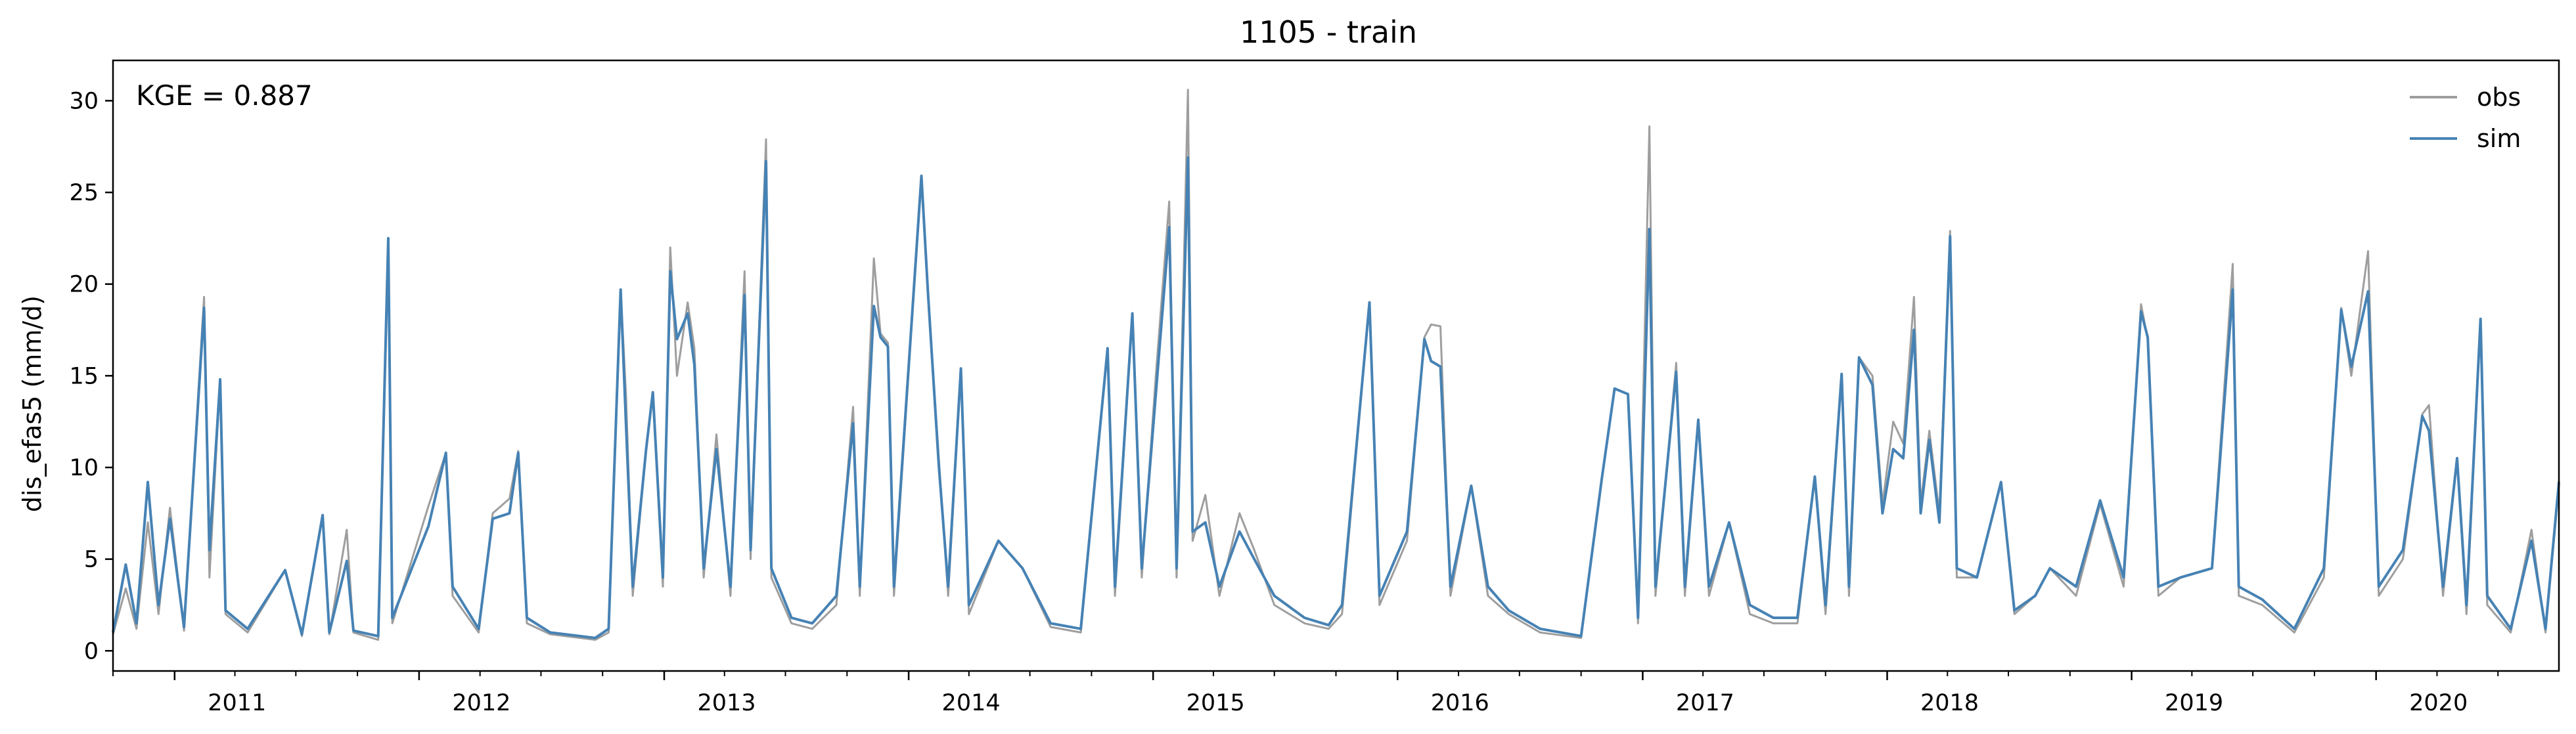  I want to click on x-tick-label-2011: 2011, so click(237, 703).